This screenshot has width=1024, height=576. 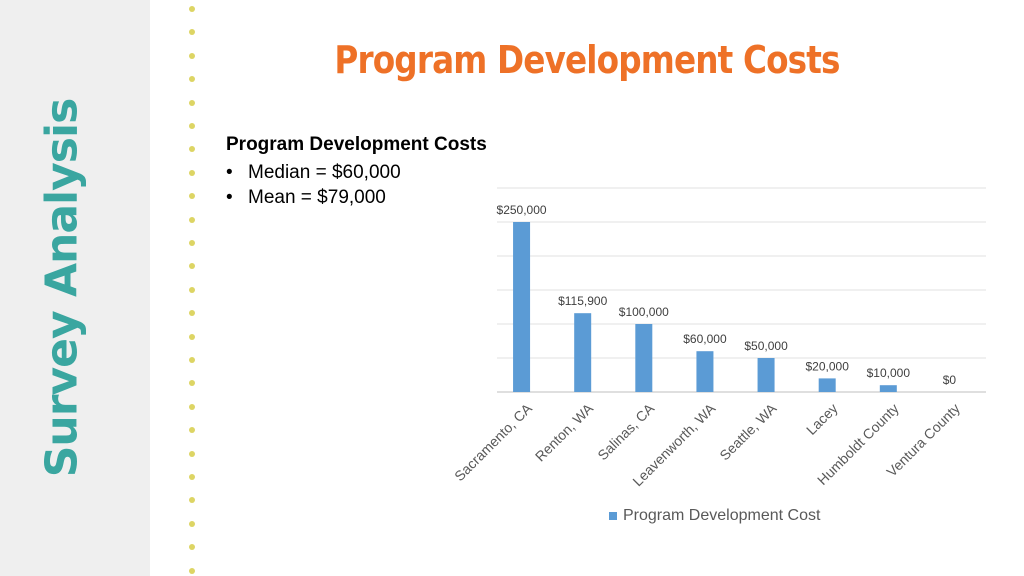 I want to click on sidebar-panel: Survey Analysis, so click(x=75, y=288).